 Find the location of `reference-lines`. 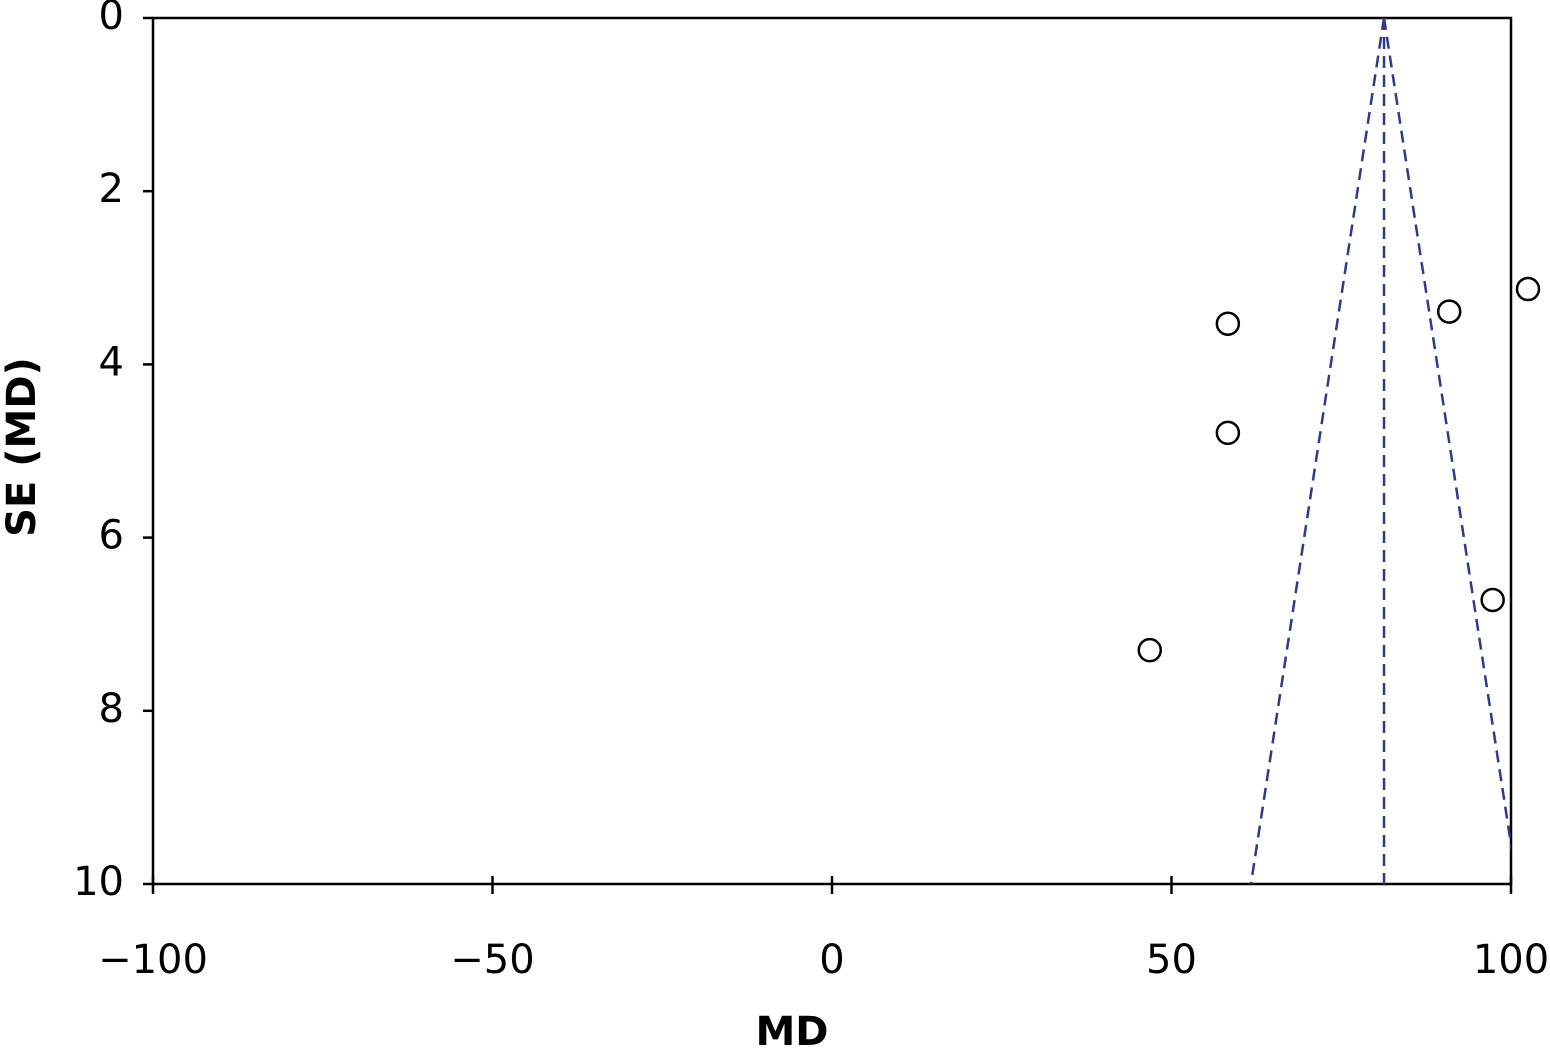

reference-lines is located at coordinates (1380, 451).